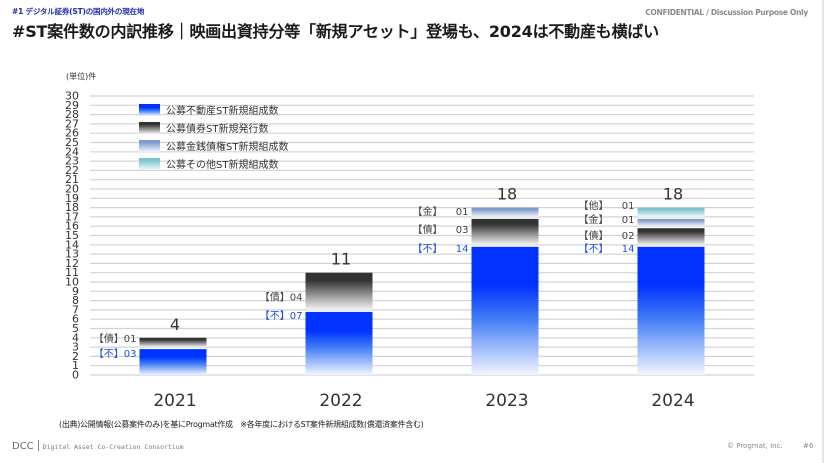 The height and width of the screenshot is (463, 824). I want to click on y-tick-label: 22, so click(72, 170).